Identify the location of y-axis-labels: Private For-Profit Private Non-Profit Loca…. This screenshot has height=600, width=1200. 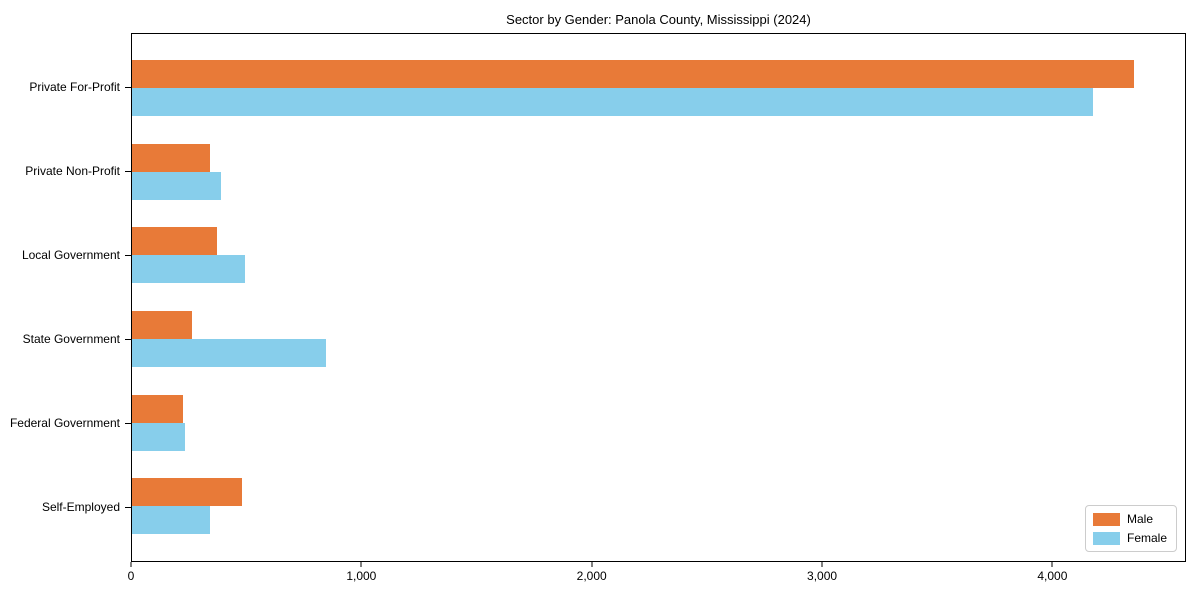
(60, 297).